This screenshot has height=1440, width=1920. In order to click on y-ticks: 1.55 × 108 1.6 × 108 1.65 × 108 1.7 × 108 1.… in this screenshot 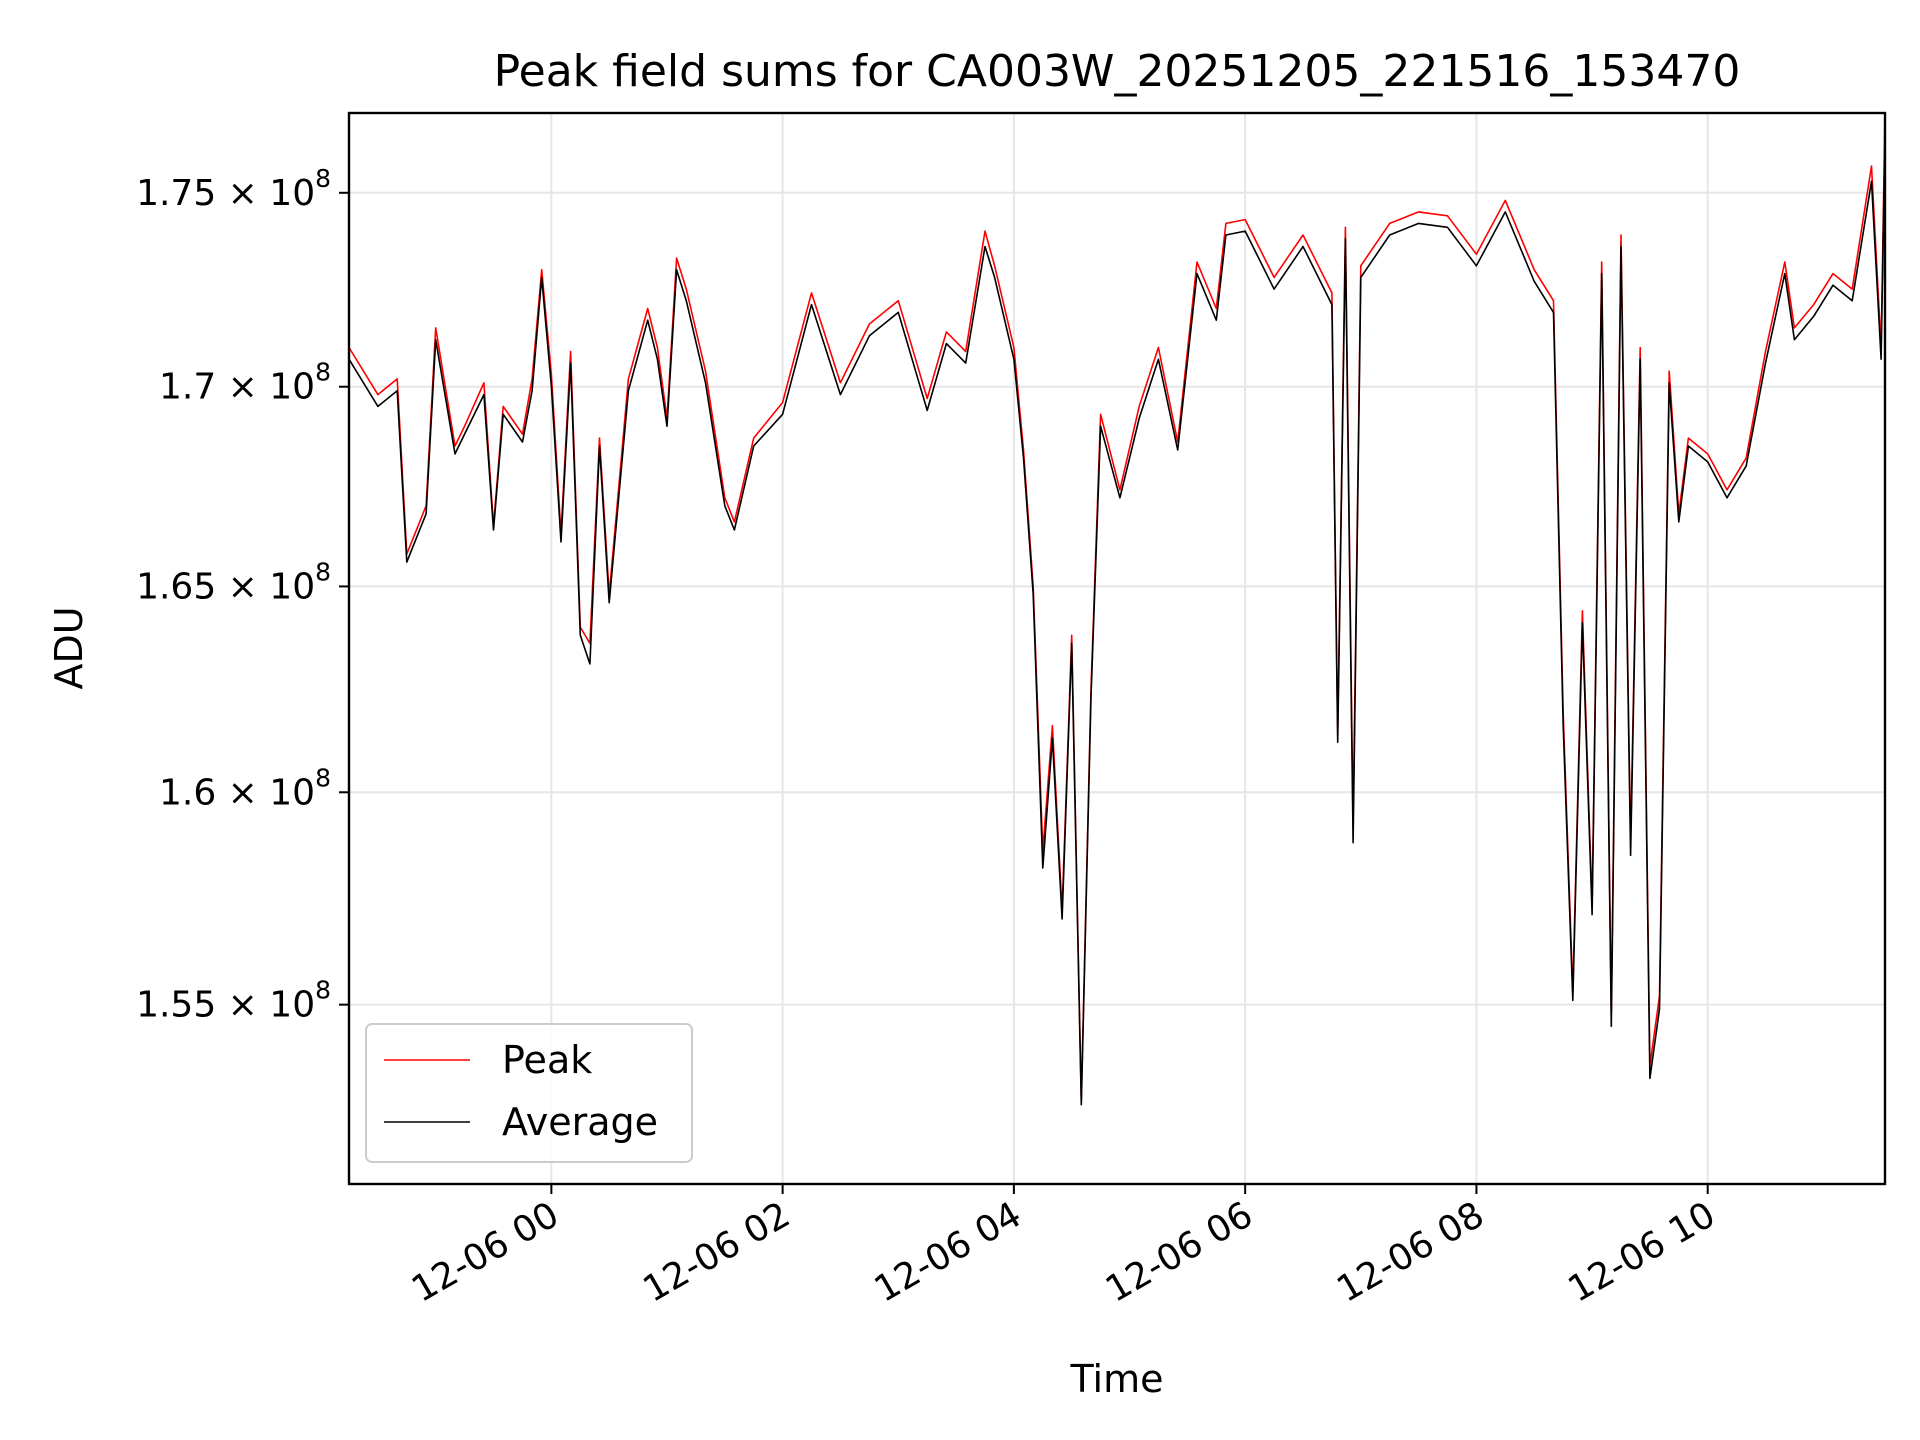, I will do `click(242, 595)`.